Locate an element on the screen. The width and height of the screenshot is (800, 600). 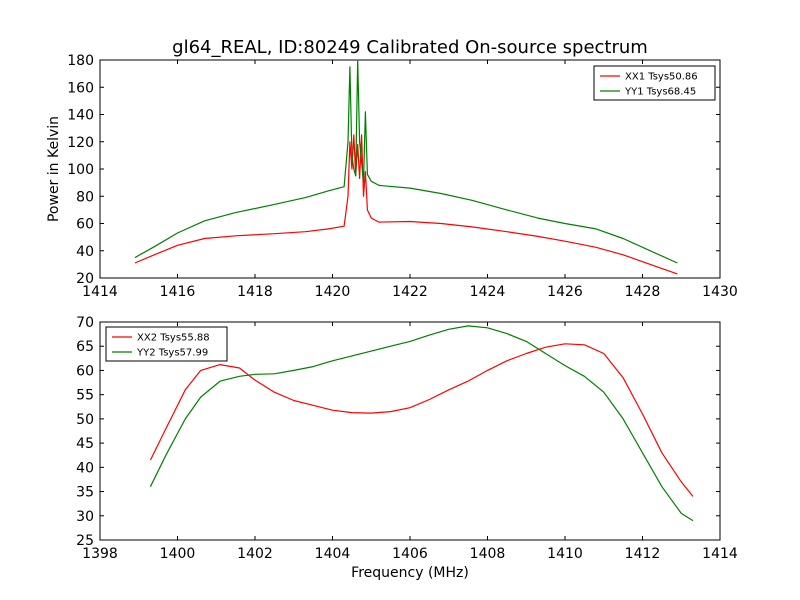
top-y-tick-label: 100 is located at coordinates (80, 170).